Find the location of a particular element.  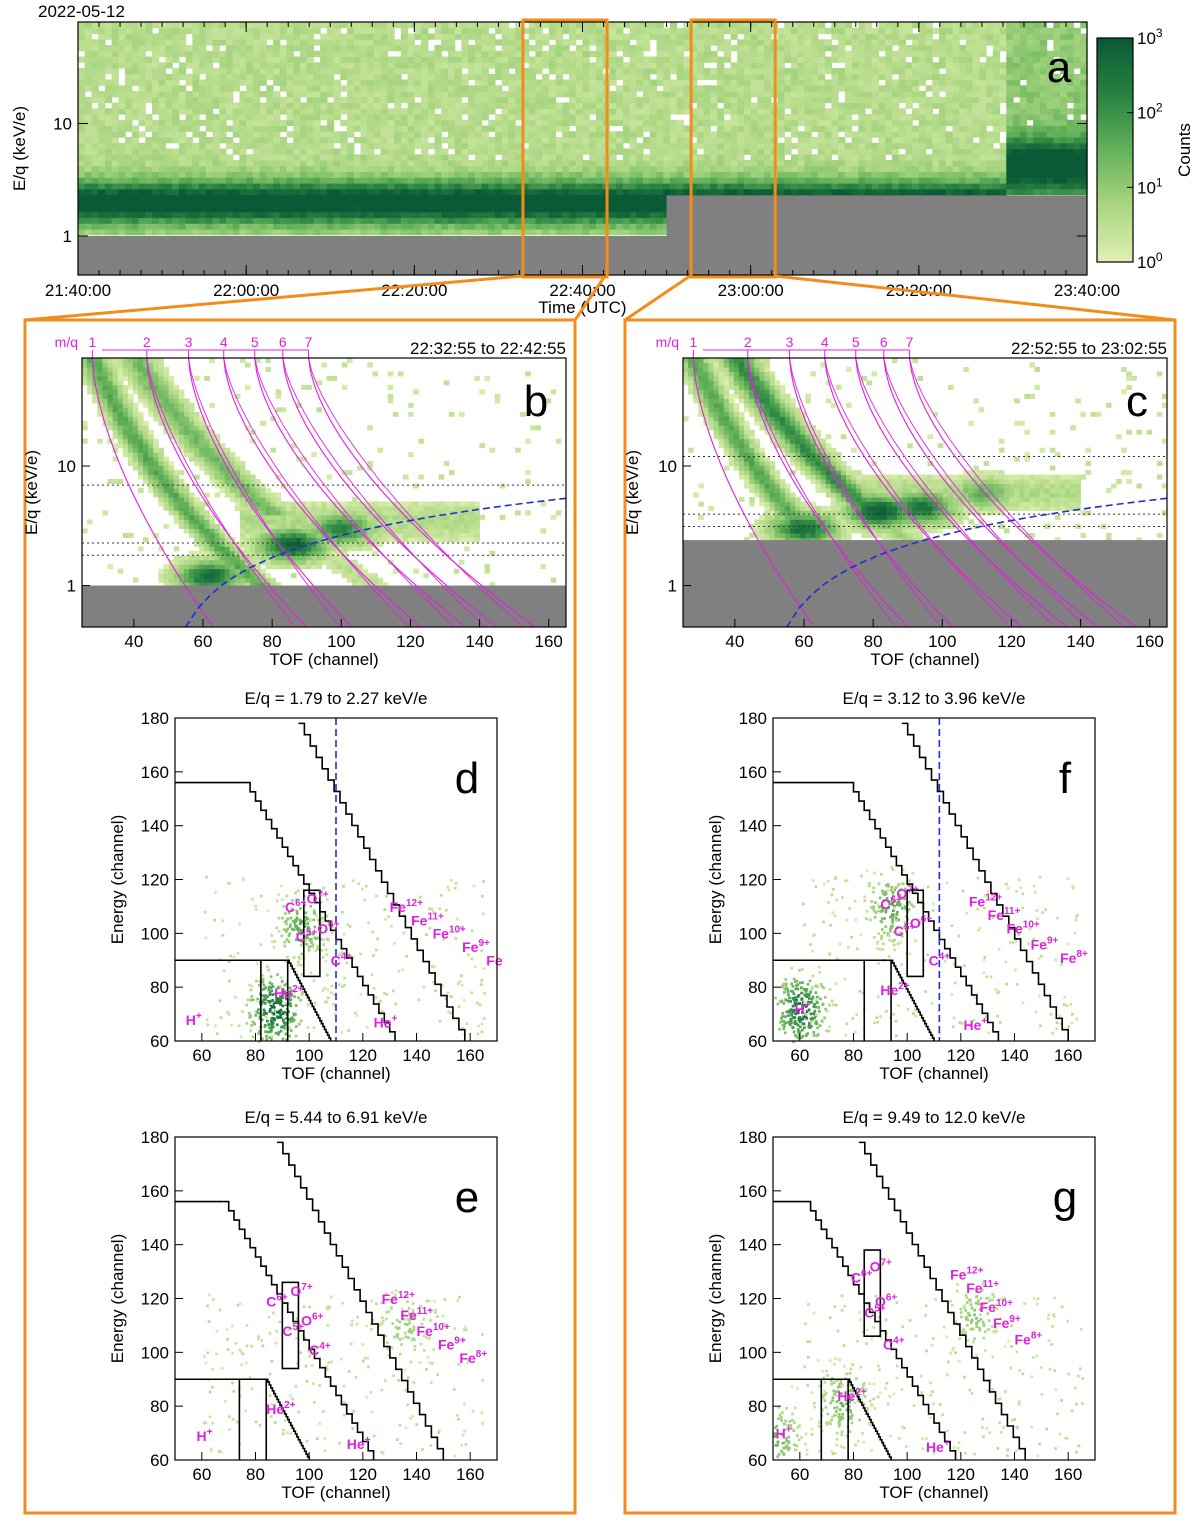

panel-c-frame is located at coordinates (925, 492).